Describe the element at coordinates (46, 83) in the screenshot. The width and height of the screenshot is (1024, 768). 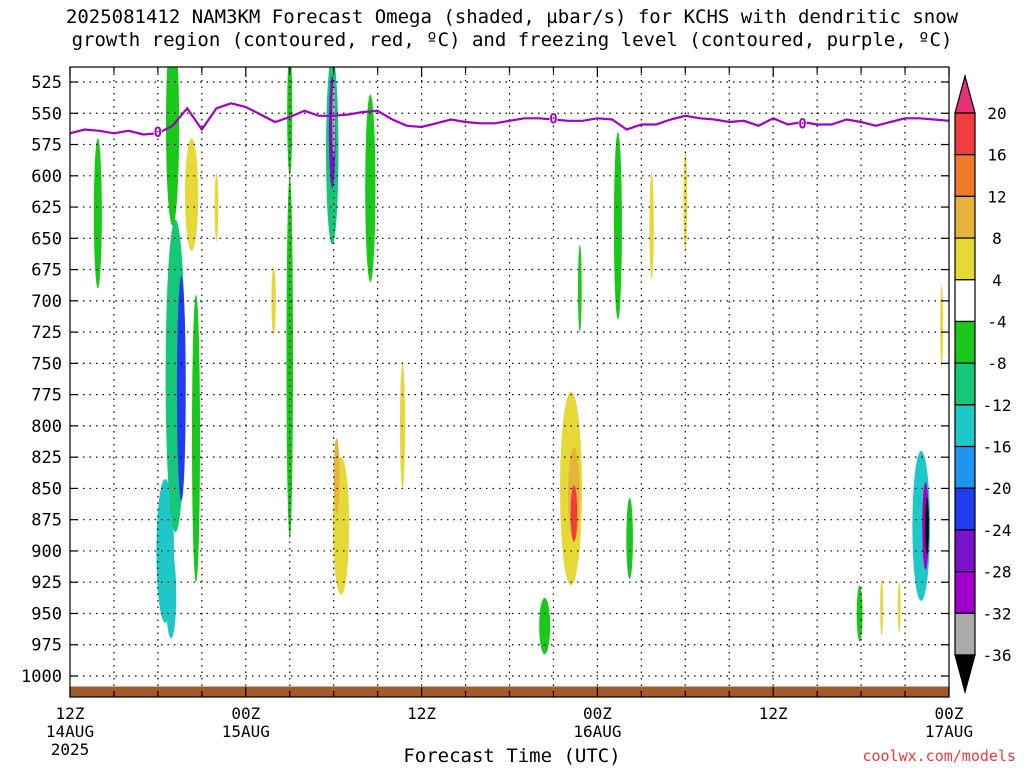
I see `y-tick-label: 525` at that location.